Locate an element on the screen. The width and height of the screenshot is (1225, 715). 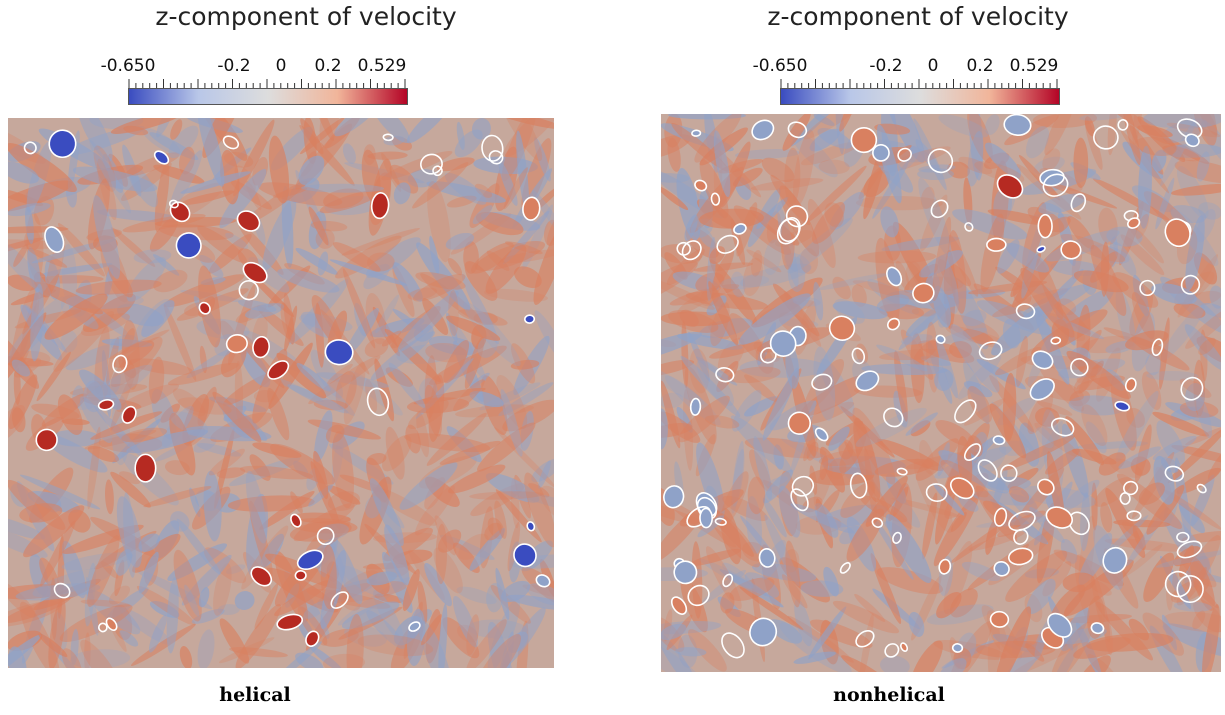
colorbar is located at coordinates (268, 96).